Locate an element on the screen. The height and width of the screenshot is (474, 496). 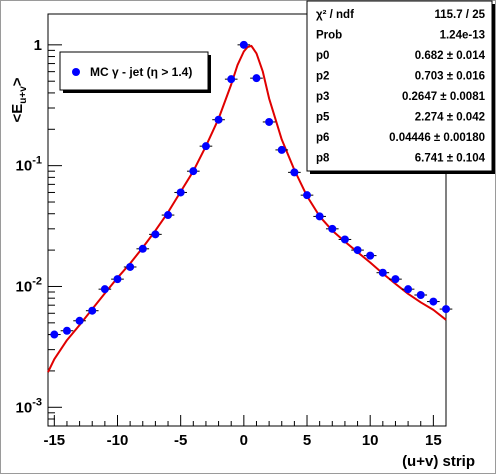
stats-value: 0.682 ± 0.014 is located at coordinates (450, 56).